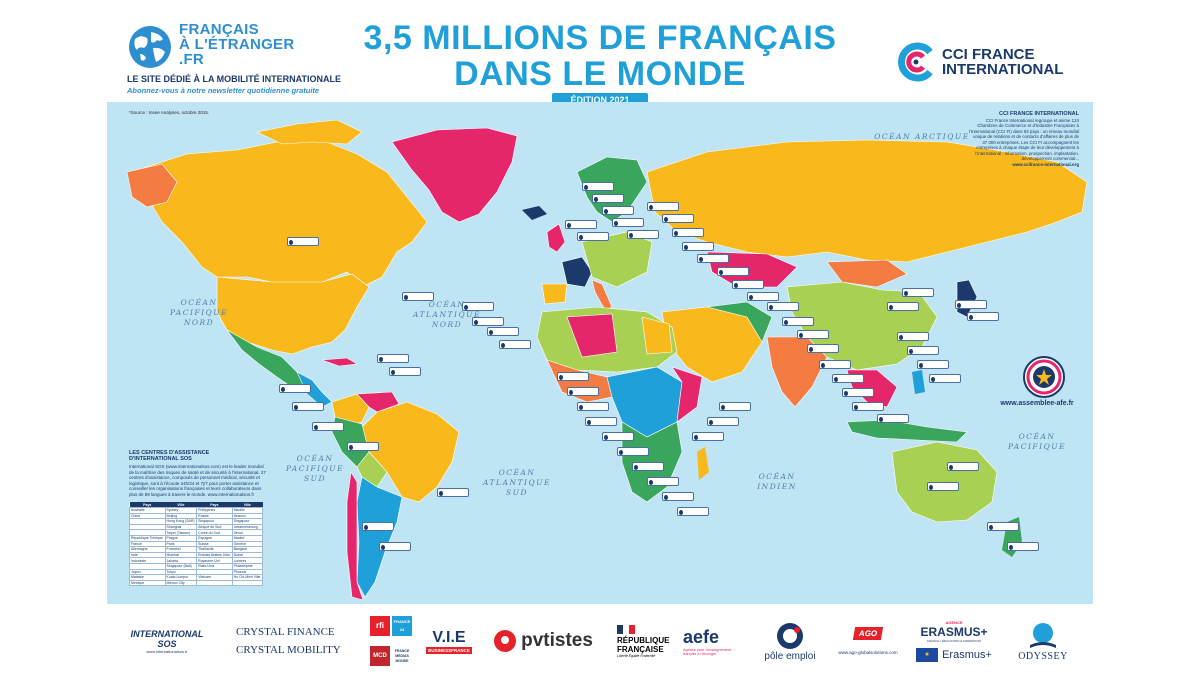 This screenshot has height=675, width=1200. I want to click on sos-logo-text-1: INTERNATIONAL, so click(167, 633).